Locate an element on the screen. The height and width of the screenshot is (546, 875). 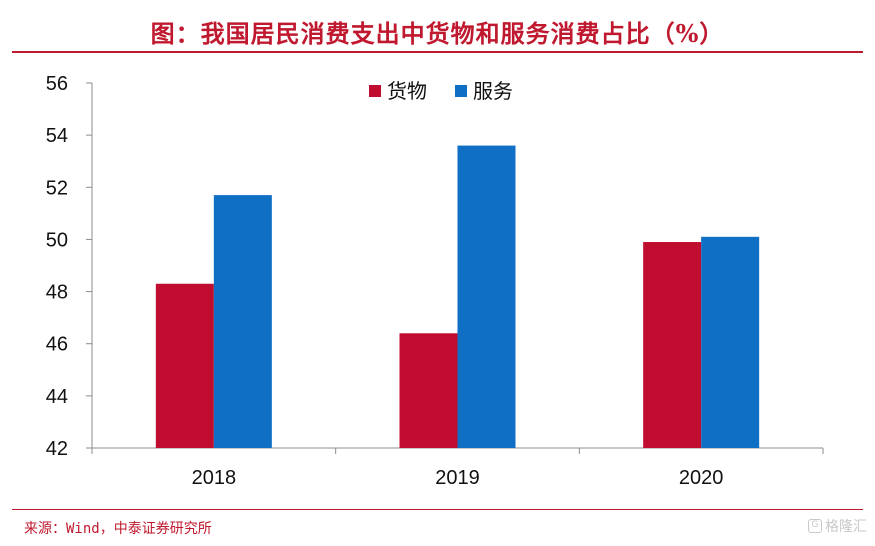
title-rule is located at coordinates (437, 52).